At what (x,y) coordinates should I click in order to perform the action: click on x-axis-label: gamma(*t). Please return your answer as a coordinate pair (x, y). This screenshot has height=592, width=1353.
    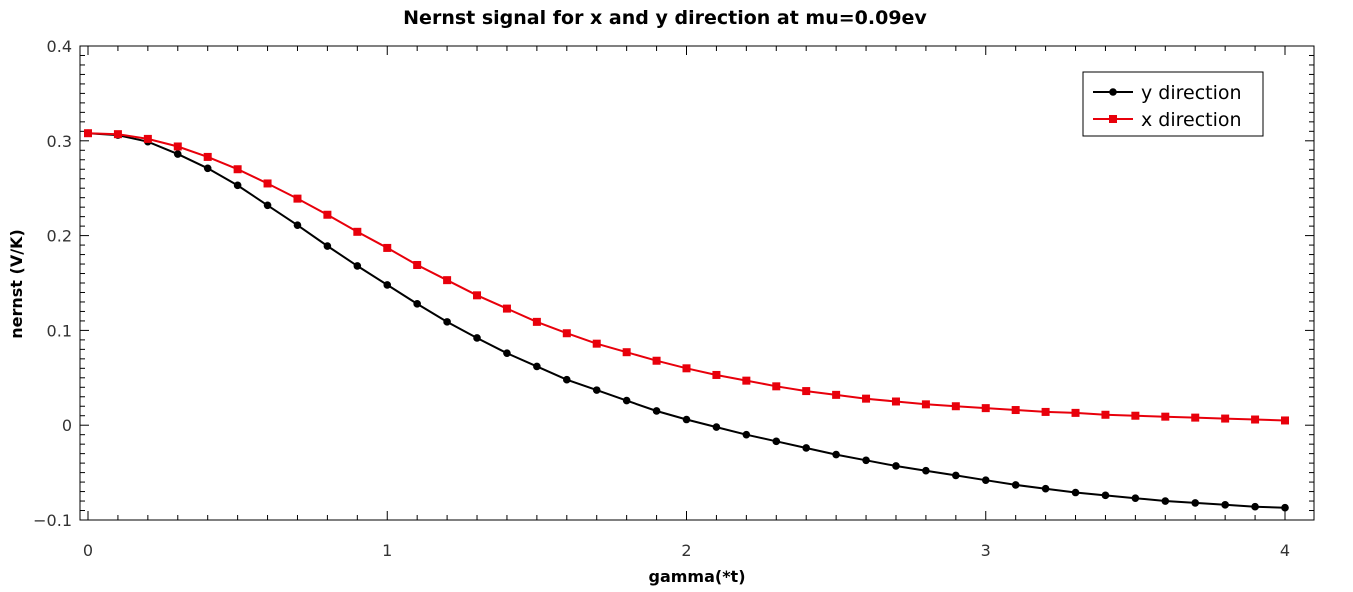
    Looking at the image, I should click on (696, 576).